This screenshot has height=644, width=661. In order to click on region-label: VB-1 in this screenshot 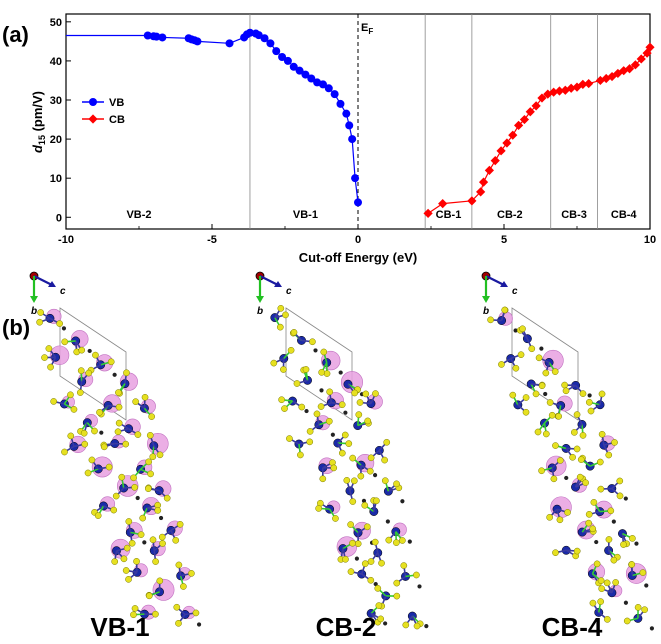, I will do `click(305, 215)`.